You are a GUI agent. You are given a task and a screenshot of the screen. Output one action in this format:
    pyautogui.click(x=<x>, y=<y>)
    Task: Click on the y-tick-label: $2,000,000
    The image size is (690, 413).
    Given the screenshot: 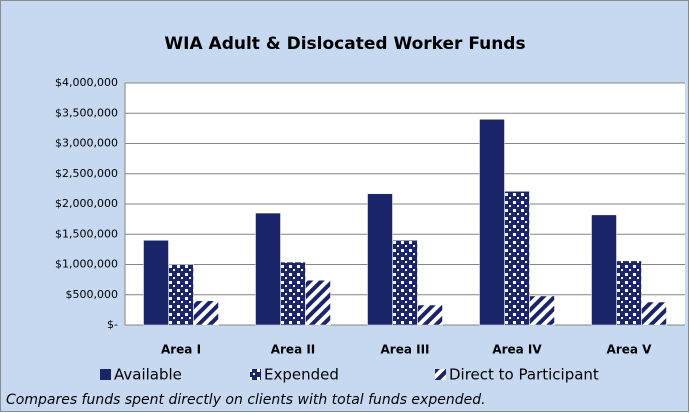 What is the action you would take?
    pyautogui.click(x=86, y=203)
    